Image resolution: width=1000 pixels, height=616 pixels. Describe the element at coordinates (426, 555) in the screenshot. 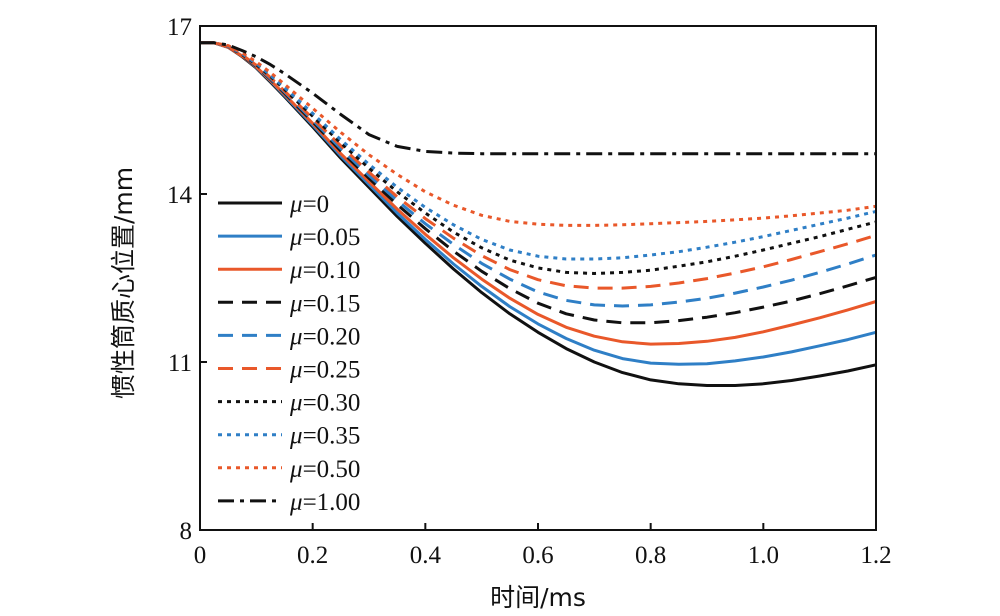

I see `x-tick-label: 0.4` at that location.